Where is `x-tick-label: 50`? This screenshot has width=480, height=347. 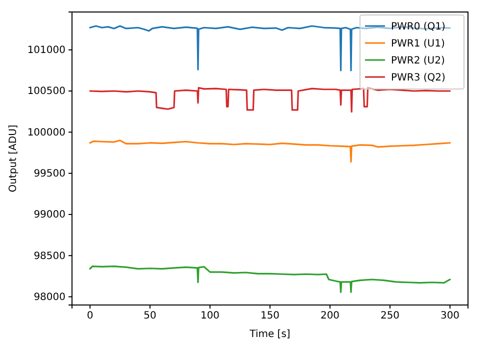
x-tick-label: 50 is located at coordinates (150, 316).